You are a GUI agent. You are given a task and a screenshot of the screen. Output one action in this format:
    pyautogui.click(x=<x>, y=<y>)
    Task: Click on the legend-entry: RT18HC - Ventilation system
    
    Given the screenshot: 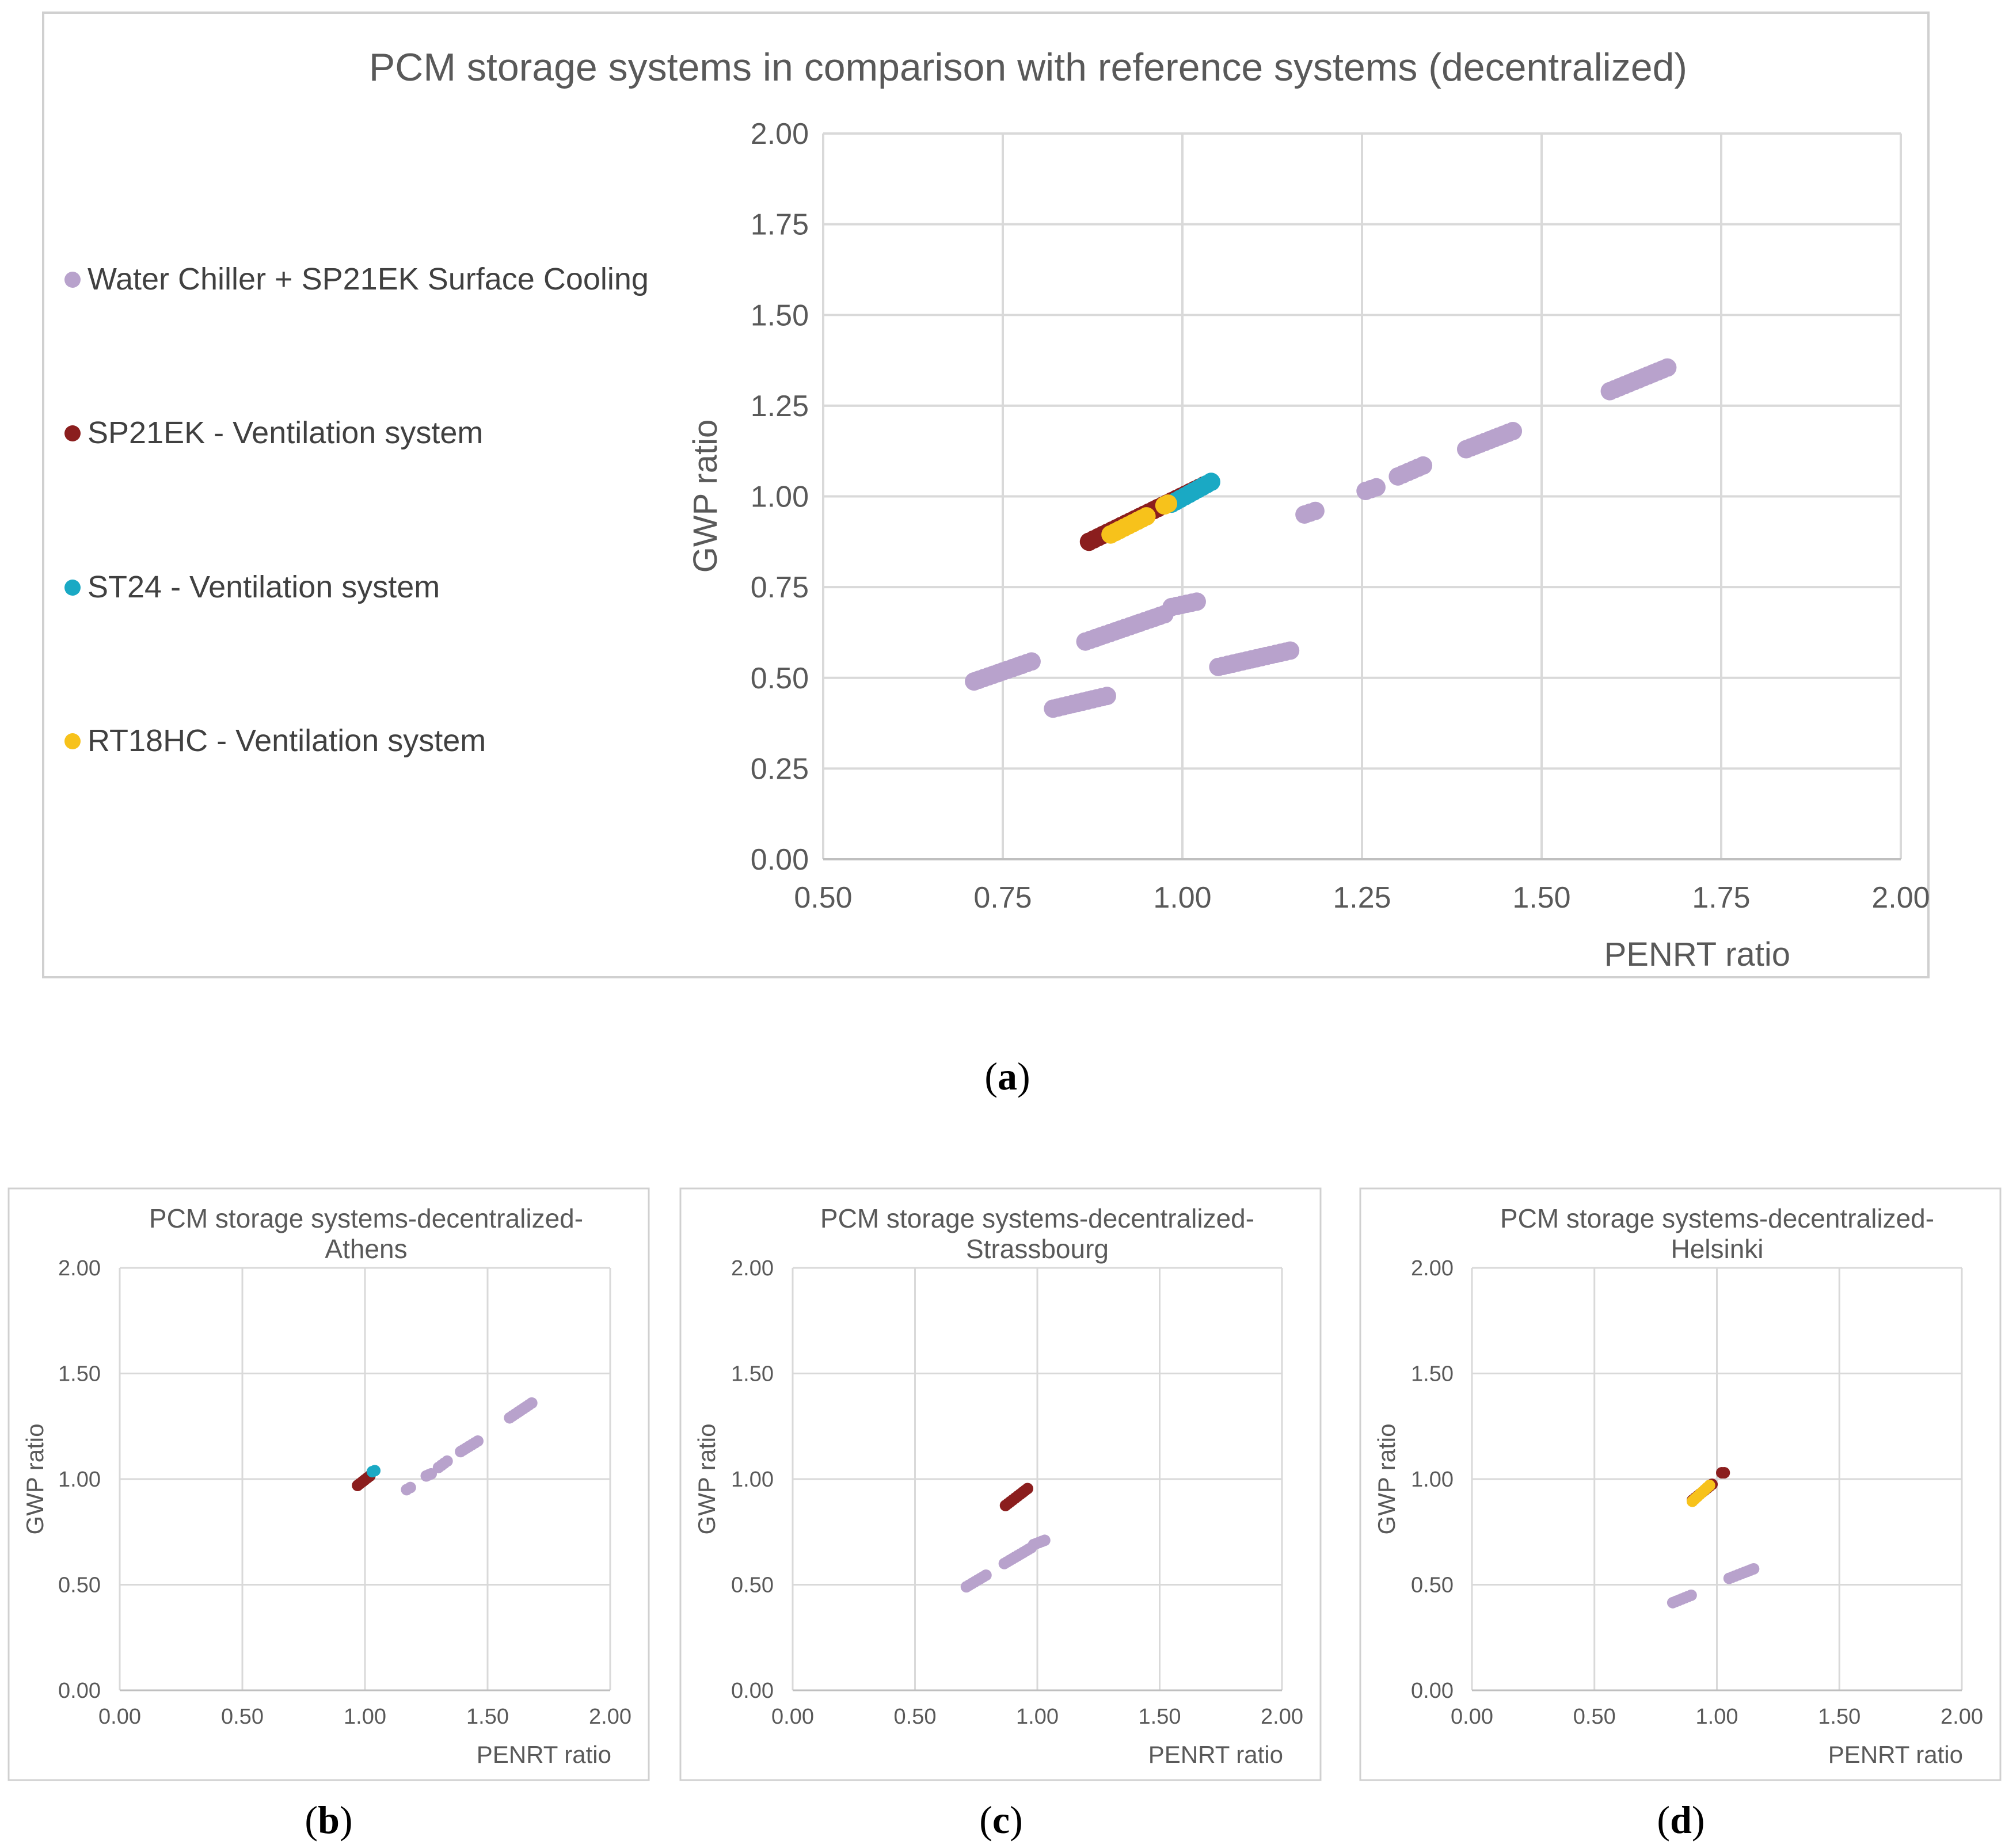 What is the action you would take?
    pyautogui.click(x=286, y=740)
    